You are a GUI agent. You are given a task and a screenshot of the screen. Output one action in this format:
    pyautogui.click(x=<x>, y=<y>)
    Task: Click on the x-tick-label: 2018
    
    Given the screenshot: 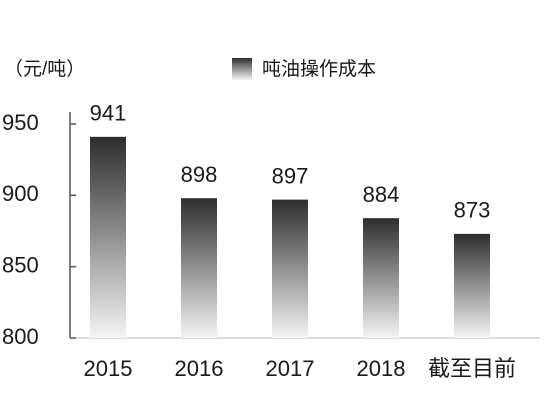 What is the action you would take?
    pyautogui.click(x=381, y=368)
    